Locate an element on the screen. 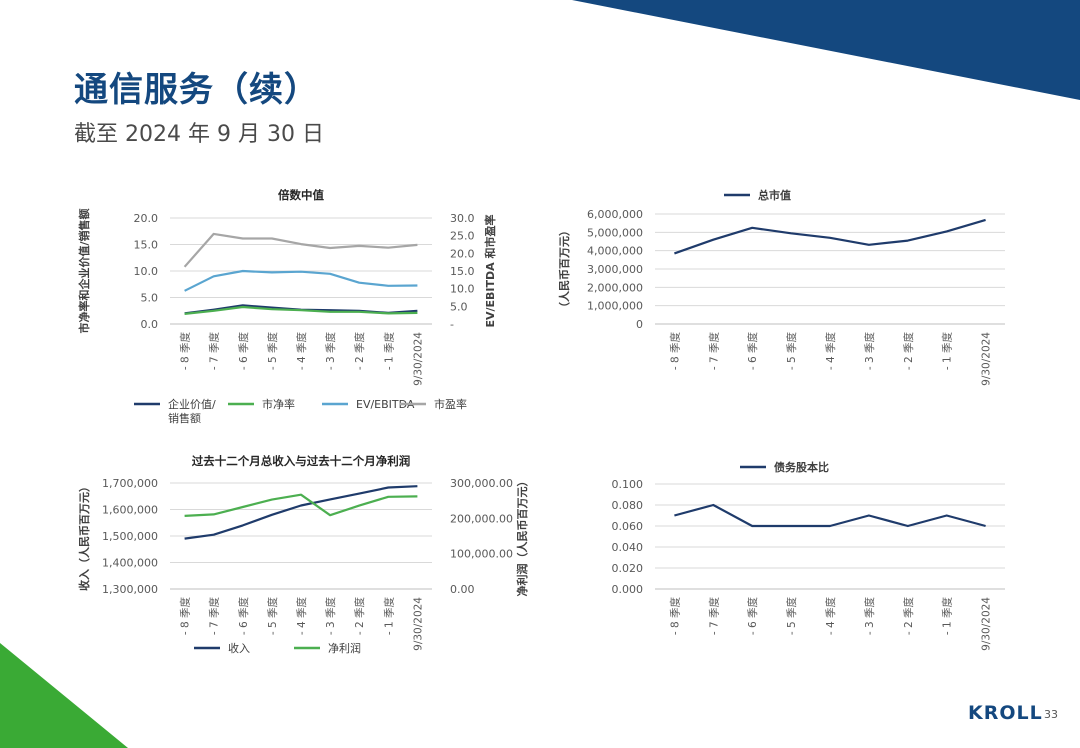 The width and height of the screenshot is (1080, 748). page-subtitle: 截至 2024 年 9 月 30 日 is located at coordinates (199, 134).